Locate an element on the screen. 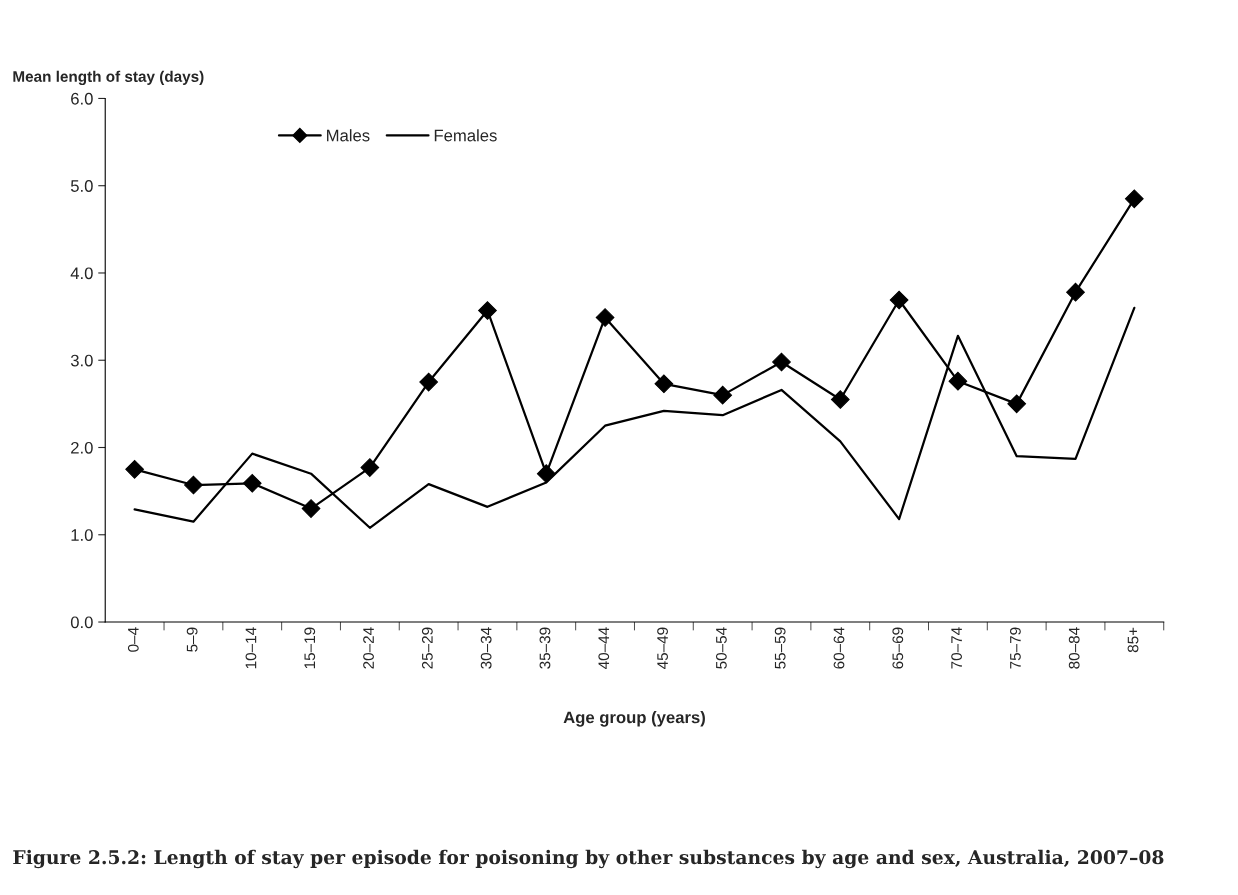  x-tick-label: 20–24 is located at coordinates (368, 648).